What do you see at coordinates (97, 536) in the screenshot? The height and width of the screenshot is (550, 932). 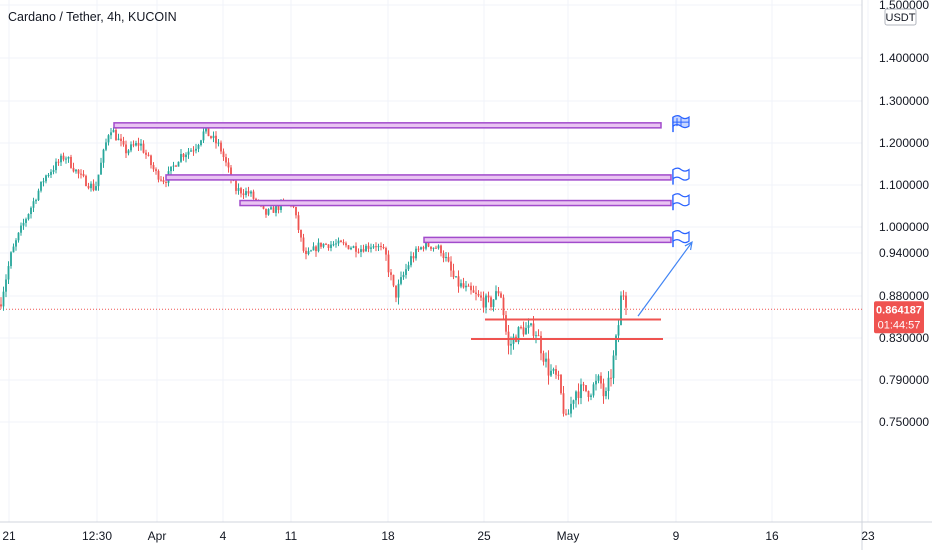 I see `x-tick-label: 12:30` at bounding box center [97, 536].